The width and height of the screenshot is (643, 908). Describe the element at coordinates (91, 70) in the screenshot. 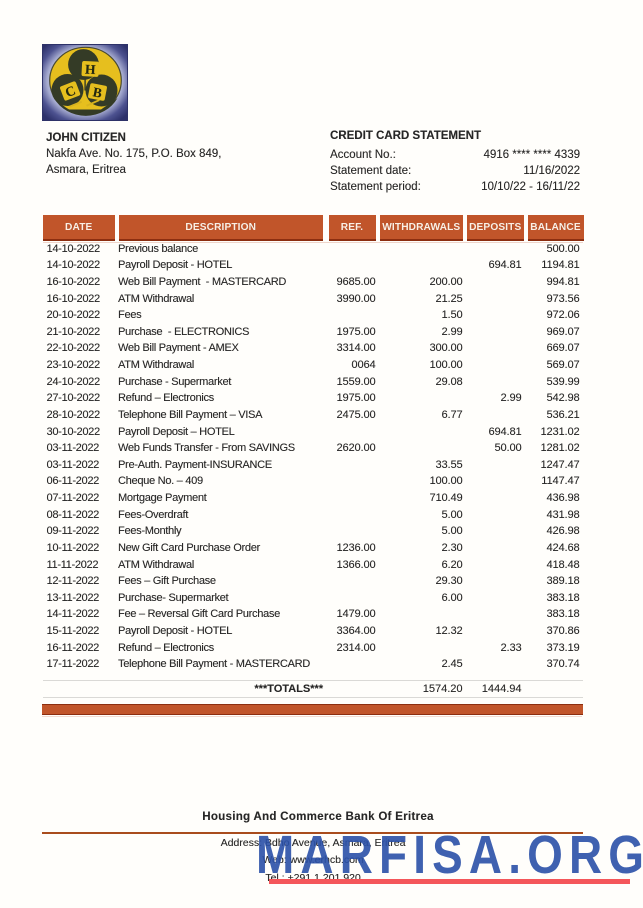

I see `svg-text: H` at that location.